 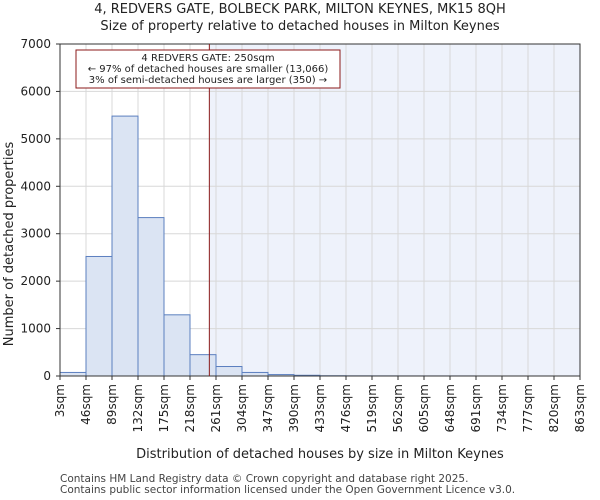 I want to click on x-tick-label: 605sqm, so click(x=424, y=408).